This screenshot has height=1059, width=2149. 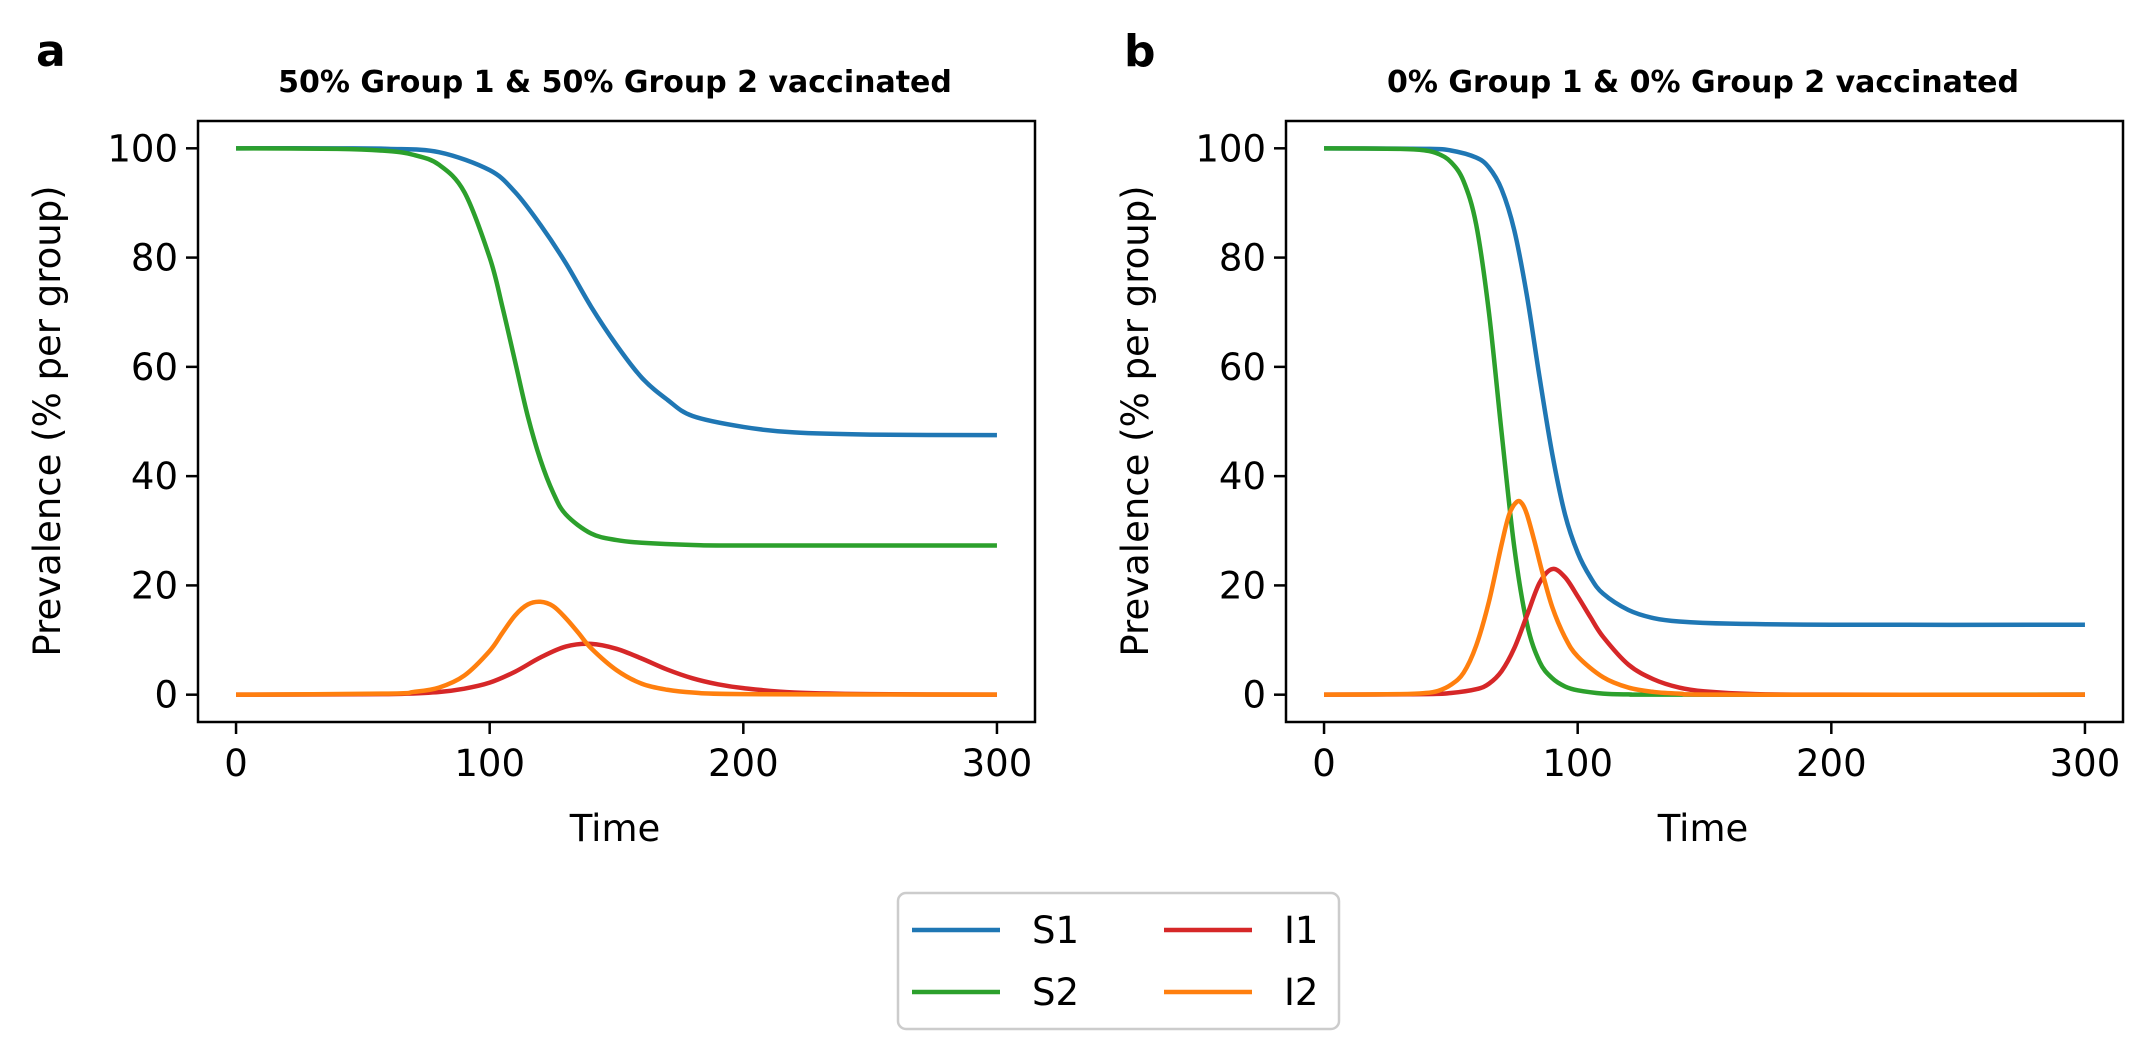 What do you see at coordinates (47, 420) in the screenshot?
I see `panel-a-ylabel: Prevalence (% per group)` at bounding box center [47, 420].